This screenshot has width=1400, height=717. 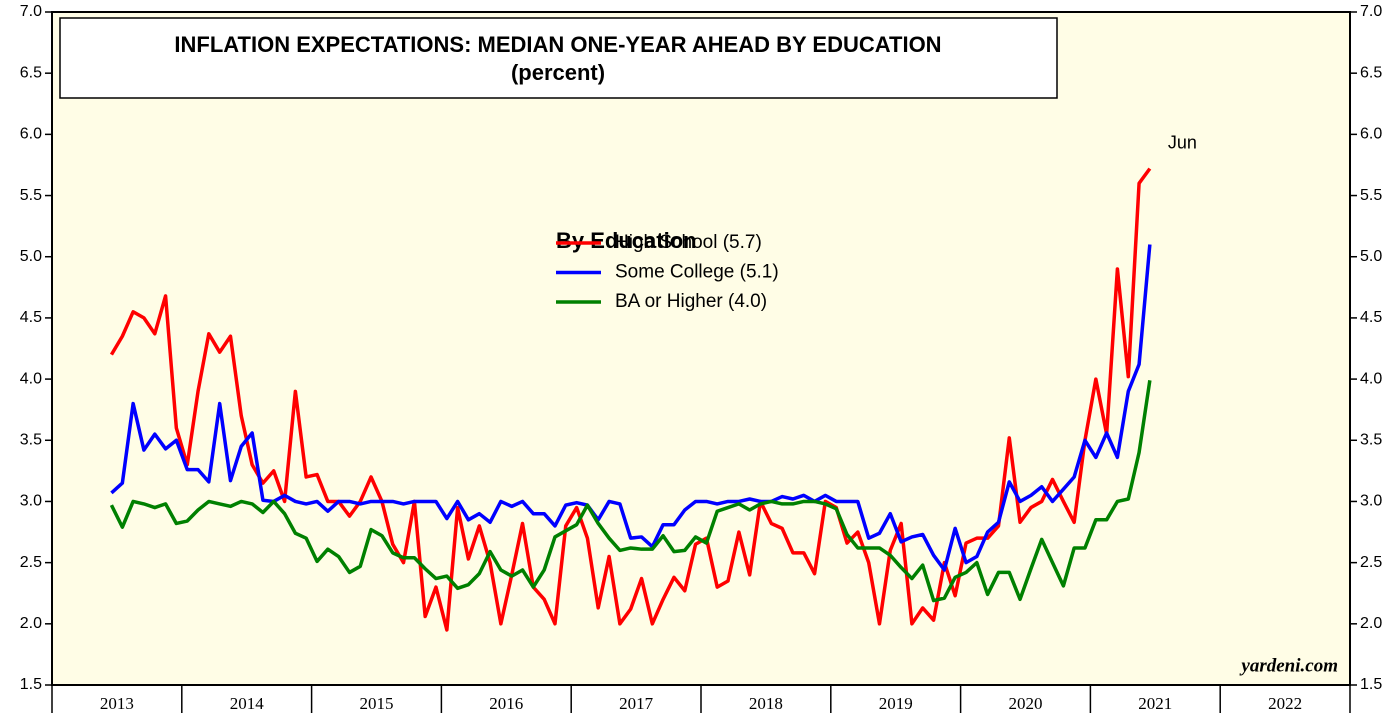 I want to click on y-tick-label: 3.5, so click(x=31, y=439).